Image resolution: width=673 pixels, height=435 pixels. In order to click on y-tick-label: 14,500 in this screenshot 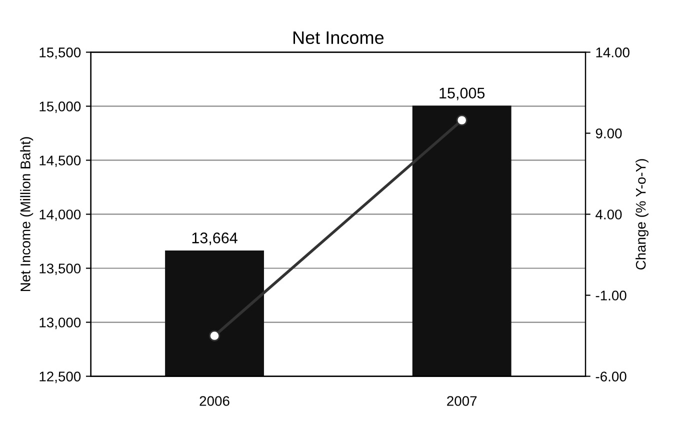, I will do `click(60, 162)`.